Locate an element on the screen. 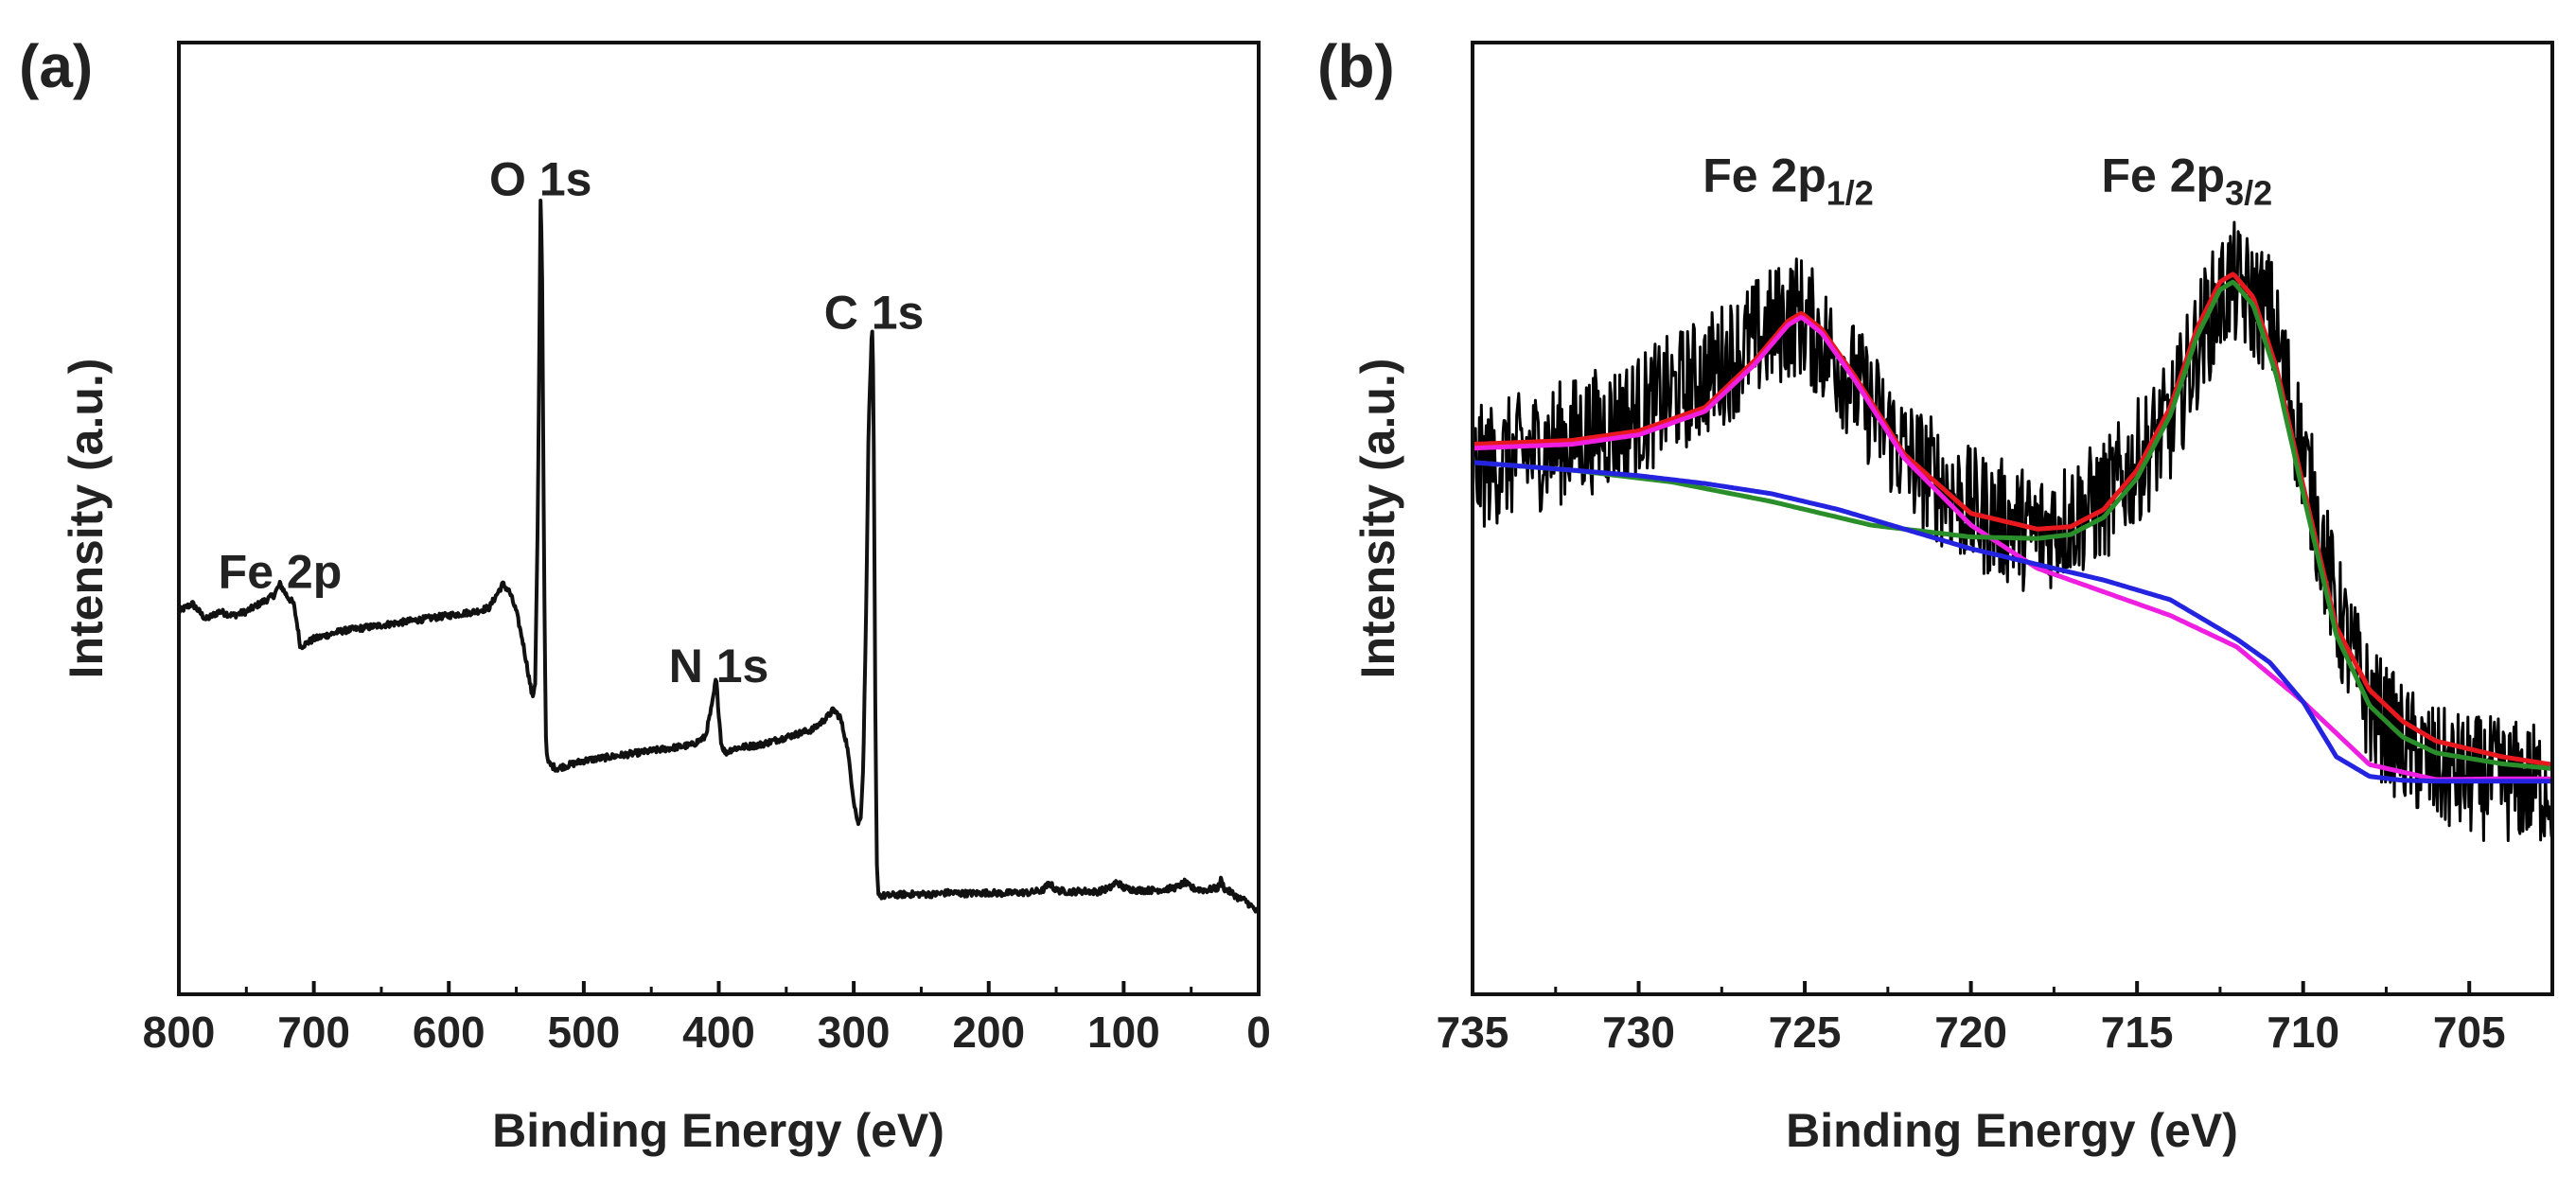  panel-a-label: (a) is located at coordinates (56, 66).